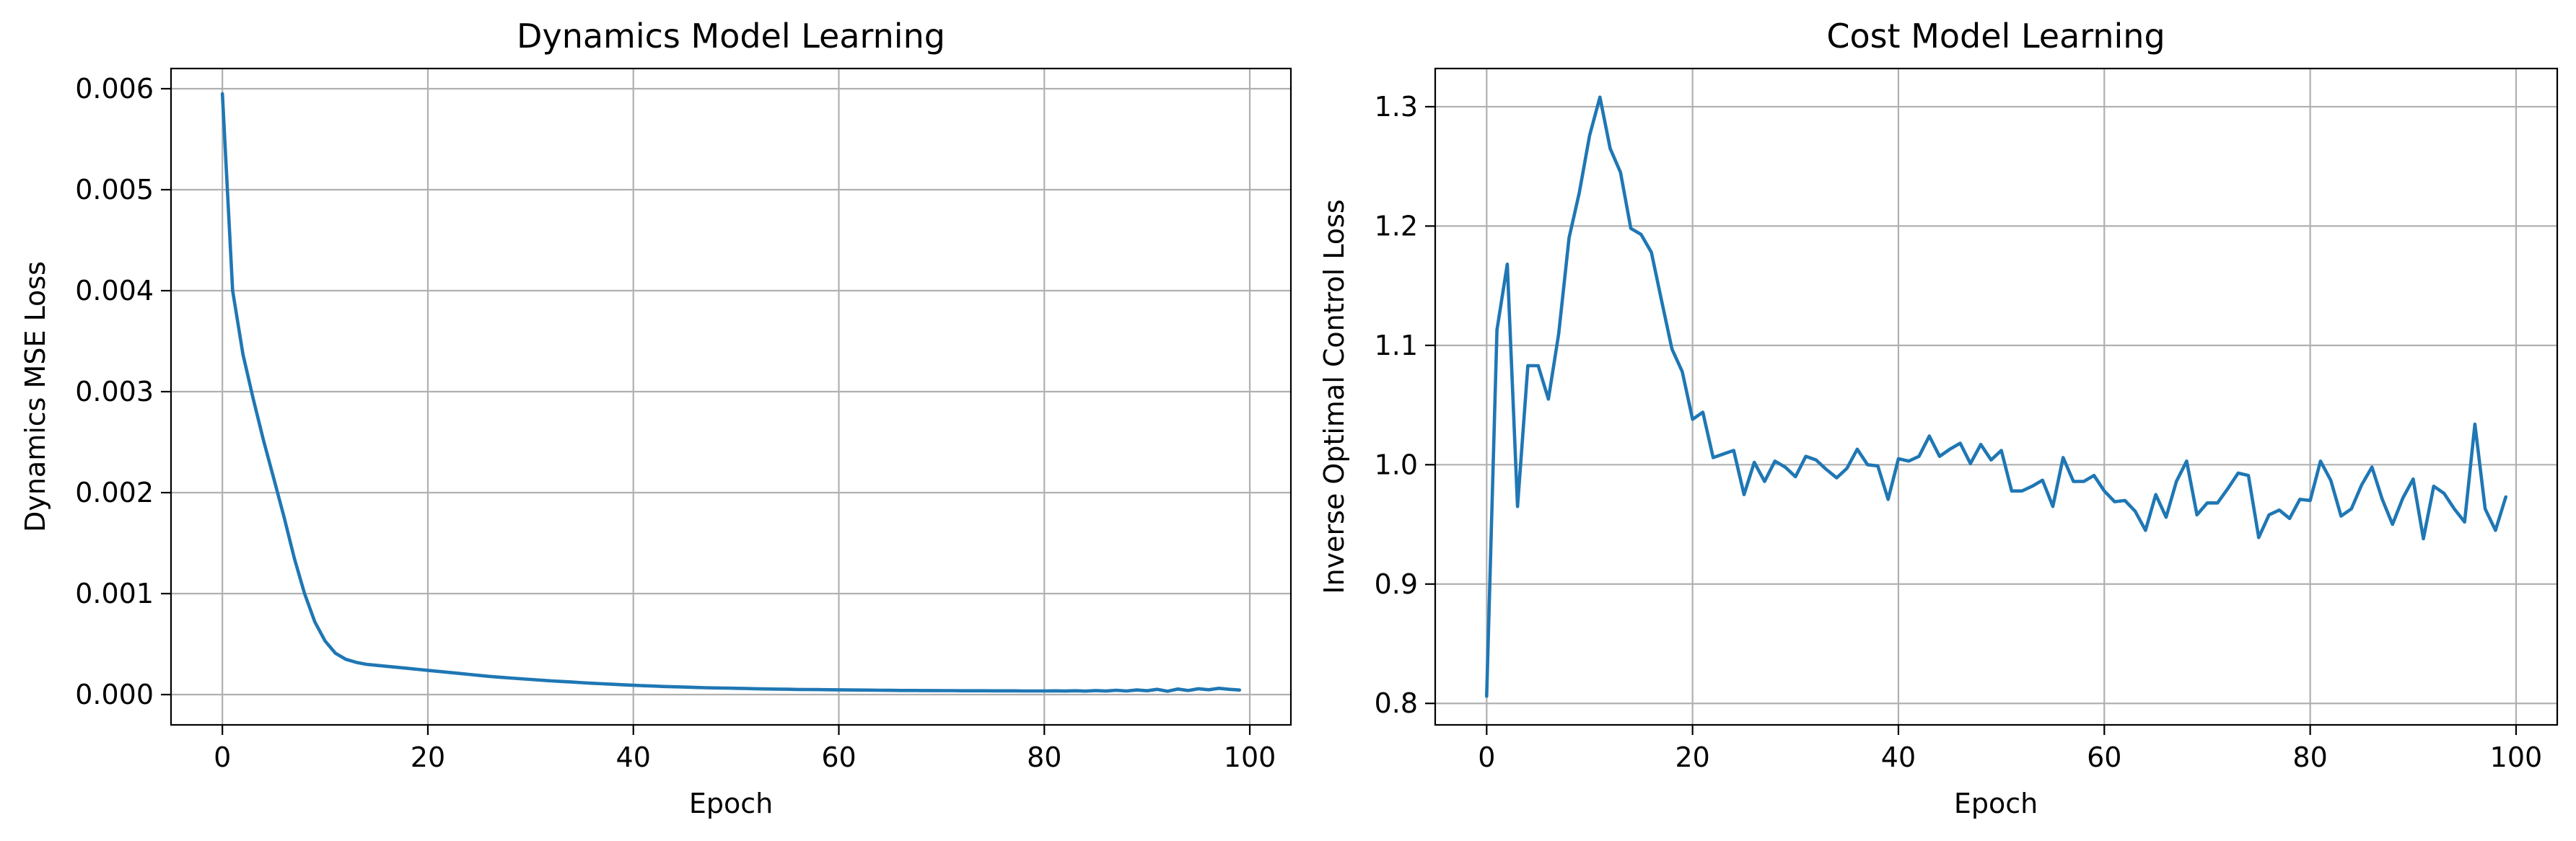  I want to click on dynamics-y-tick-label: 0.005, so click(114, 190).